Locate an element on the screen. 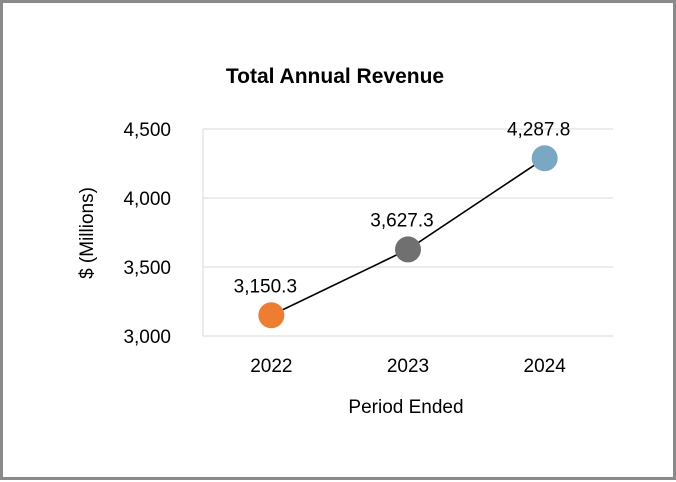  data-point-2023 is located at coordinates (408, 249).